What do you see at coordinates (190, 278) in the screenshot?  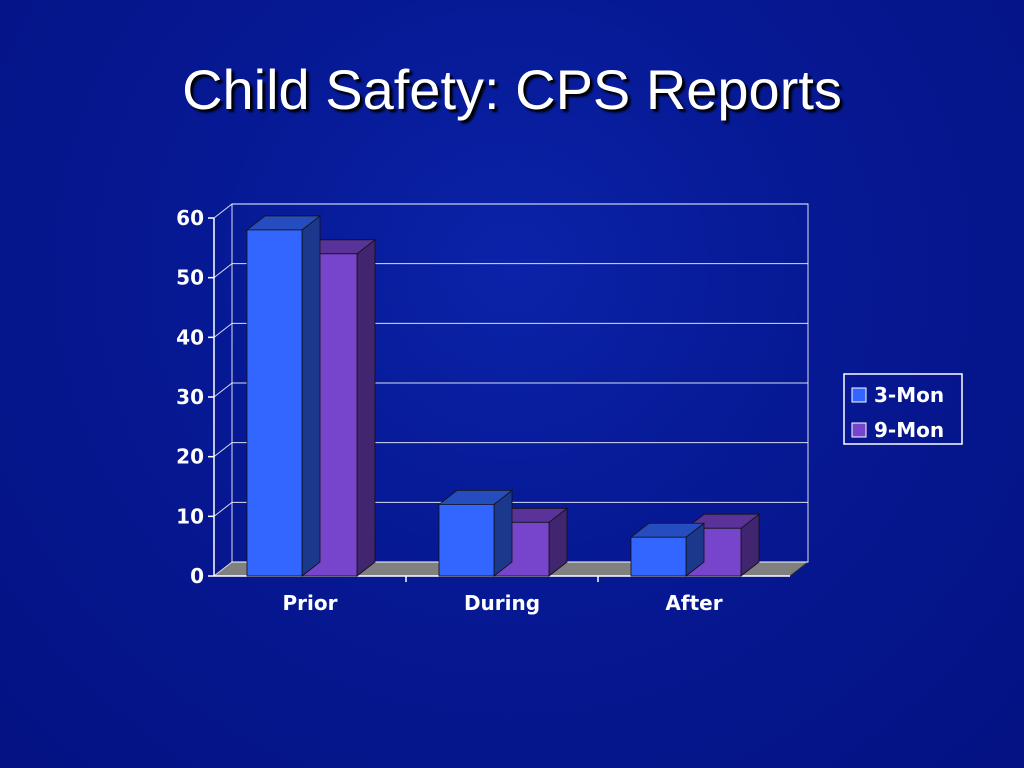 I see `y-tick-label: 50` at bounding box center [190, 278].